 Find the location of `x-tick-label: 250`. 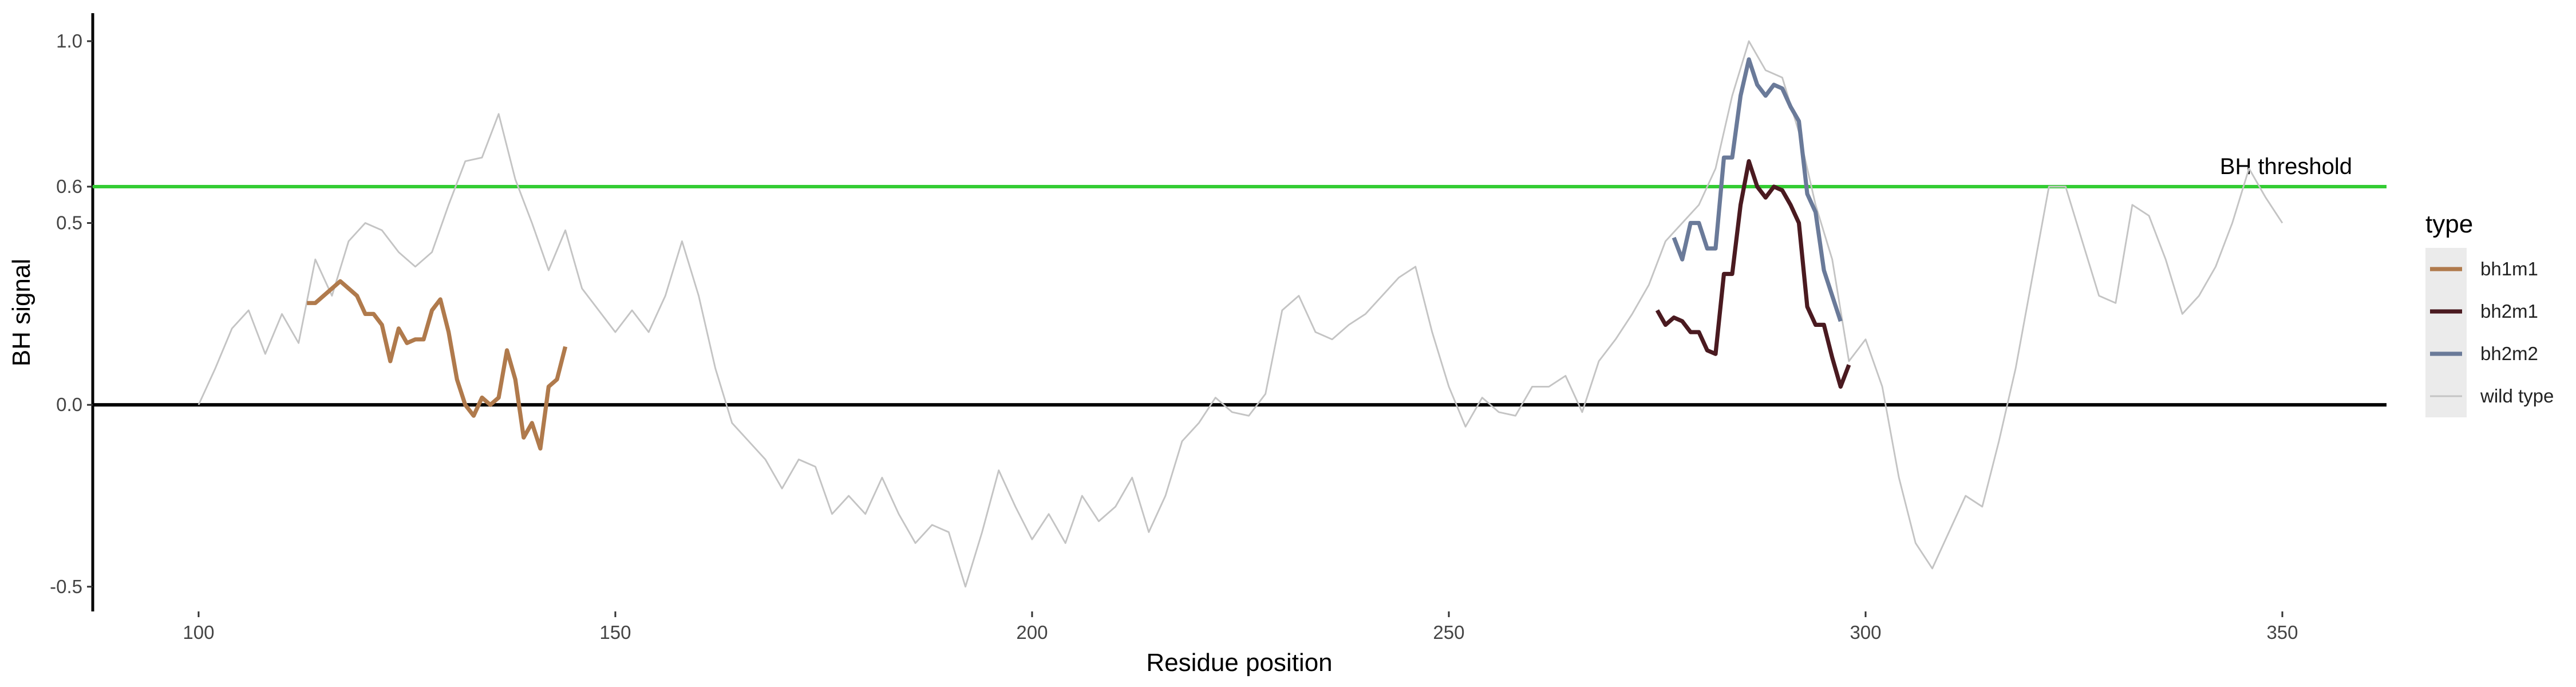

x-tick-label: 250 is located at coordinates (1448, 632).